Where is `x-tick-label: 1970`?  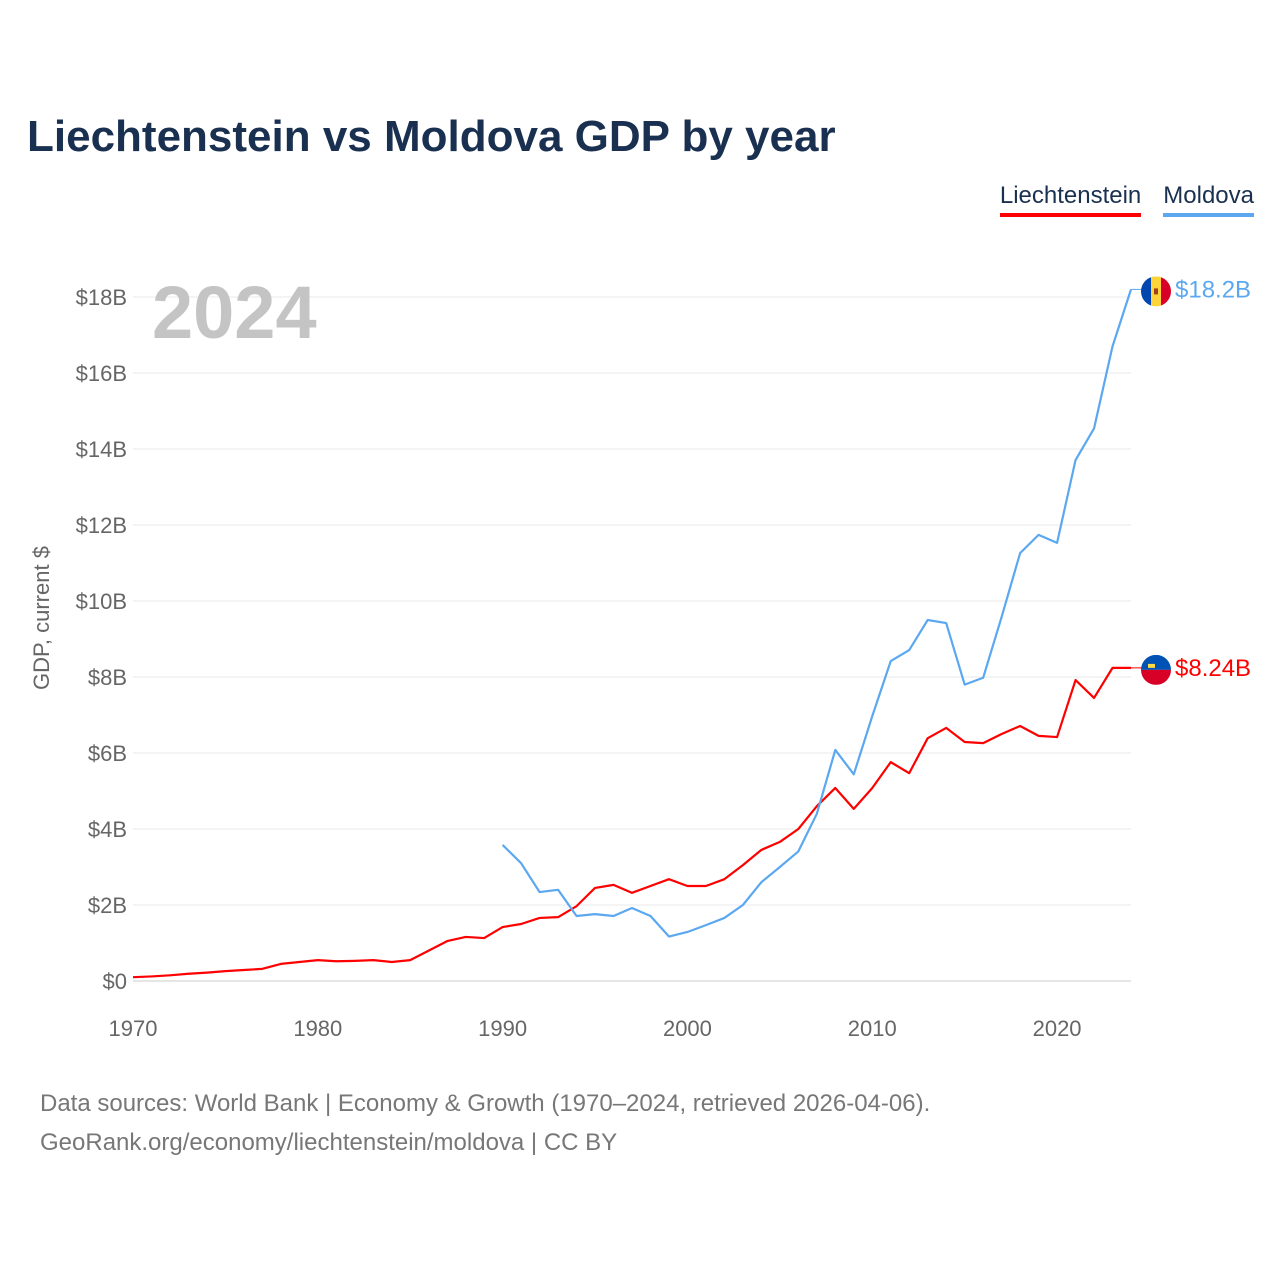
x-tick-label: 1970 is located at coordinates (133, 1028).